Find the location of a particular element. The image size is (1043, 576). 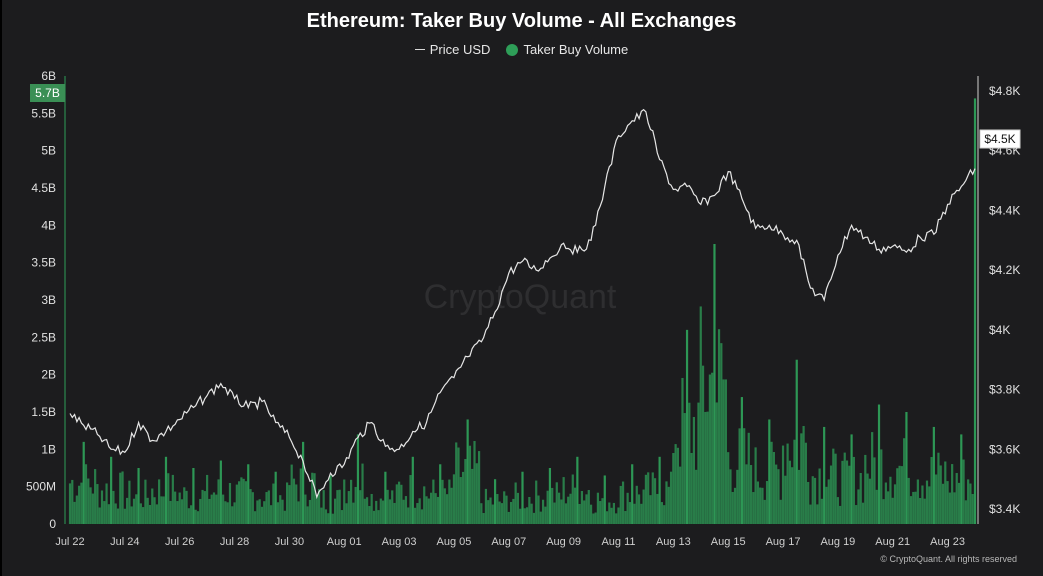

legend-item-volume: Taker Buy Volume is located at coordinates (567, 49).